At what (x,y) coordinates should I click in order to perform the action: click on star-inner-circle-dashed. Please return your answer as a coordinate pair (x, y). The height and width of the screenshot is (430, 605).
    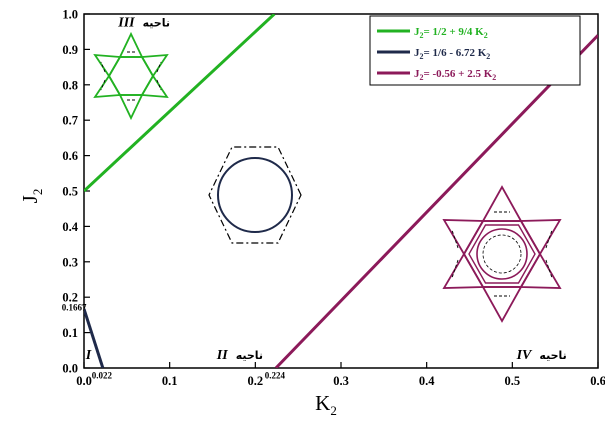
    Looking at the image, I should click on (502, 254).